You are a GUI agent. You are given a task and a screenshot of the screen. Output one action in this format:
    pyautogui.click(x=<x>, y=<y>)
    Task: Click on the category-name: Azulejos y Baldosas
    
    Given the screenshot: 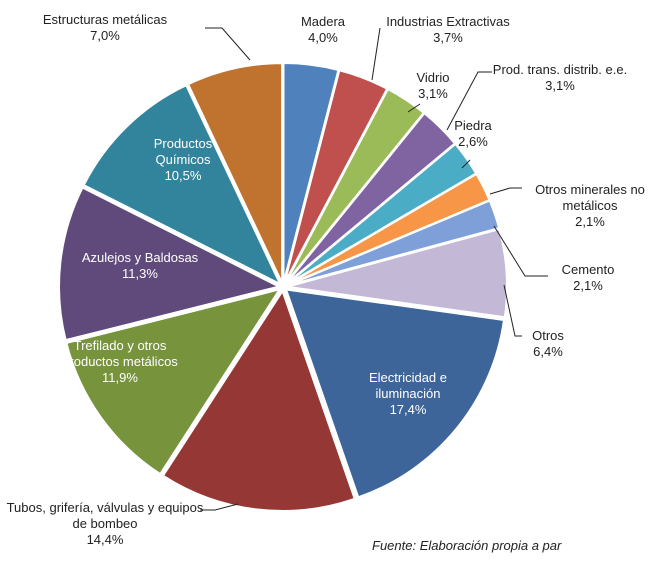 What is the action you would take?
    pyautogui.click(x=140, y=257)
    